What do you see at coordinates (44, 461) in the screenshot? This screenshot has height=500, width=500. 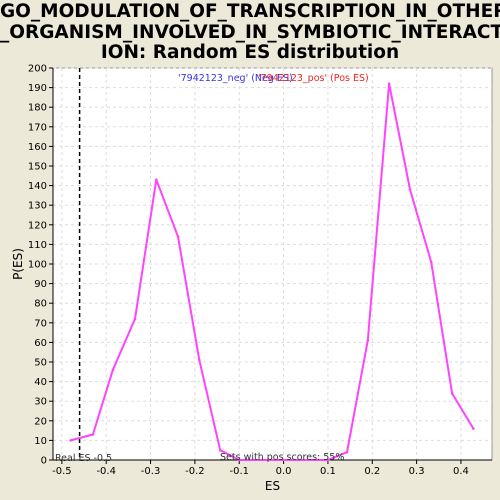 I see `y-tick-label: 0` at bounding box center [44, 461].